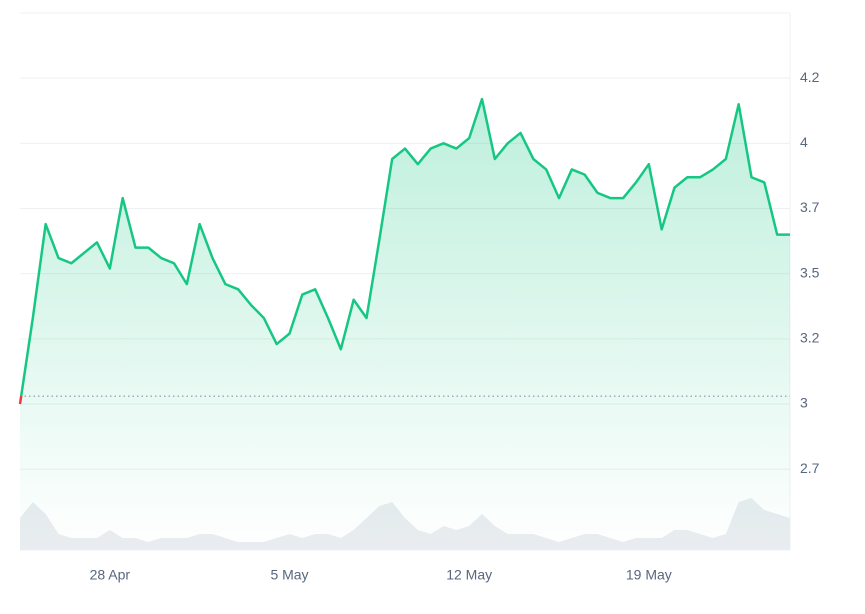 This screenshot has width=865, height=614. I want to click on y-tick-label: 3, so click(804, 403).